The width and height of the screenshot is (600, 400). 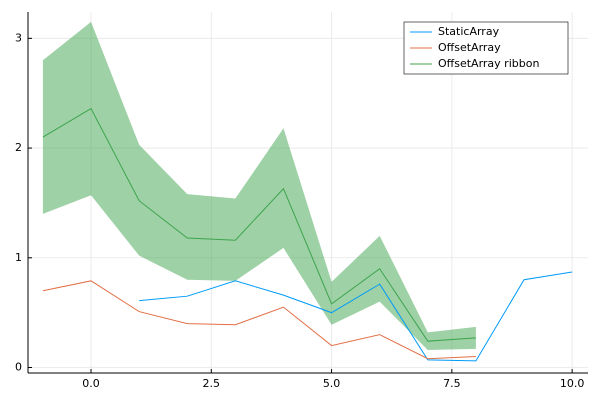 What do you see at coordinates (212, 383) in the screenshot?
I see `x-tick-label: 2.5` at bounding box center [212, 383].